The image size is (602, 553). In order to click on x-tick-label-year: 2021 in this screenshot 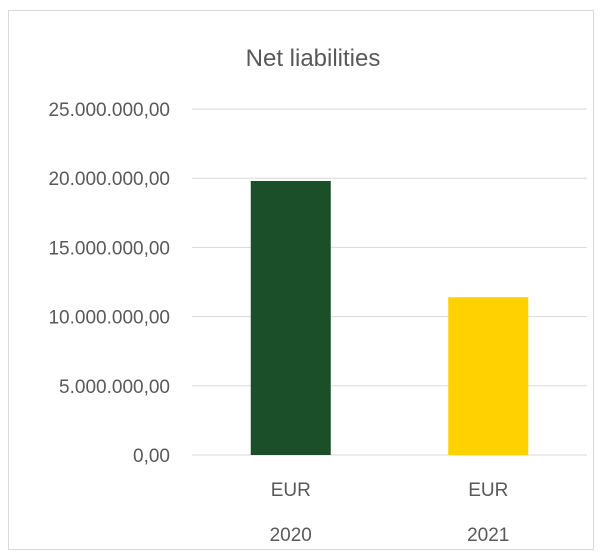, I will do `click(488, 535)`.